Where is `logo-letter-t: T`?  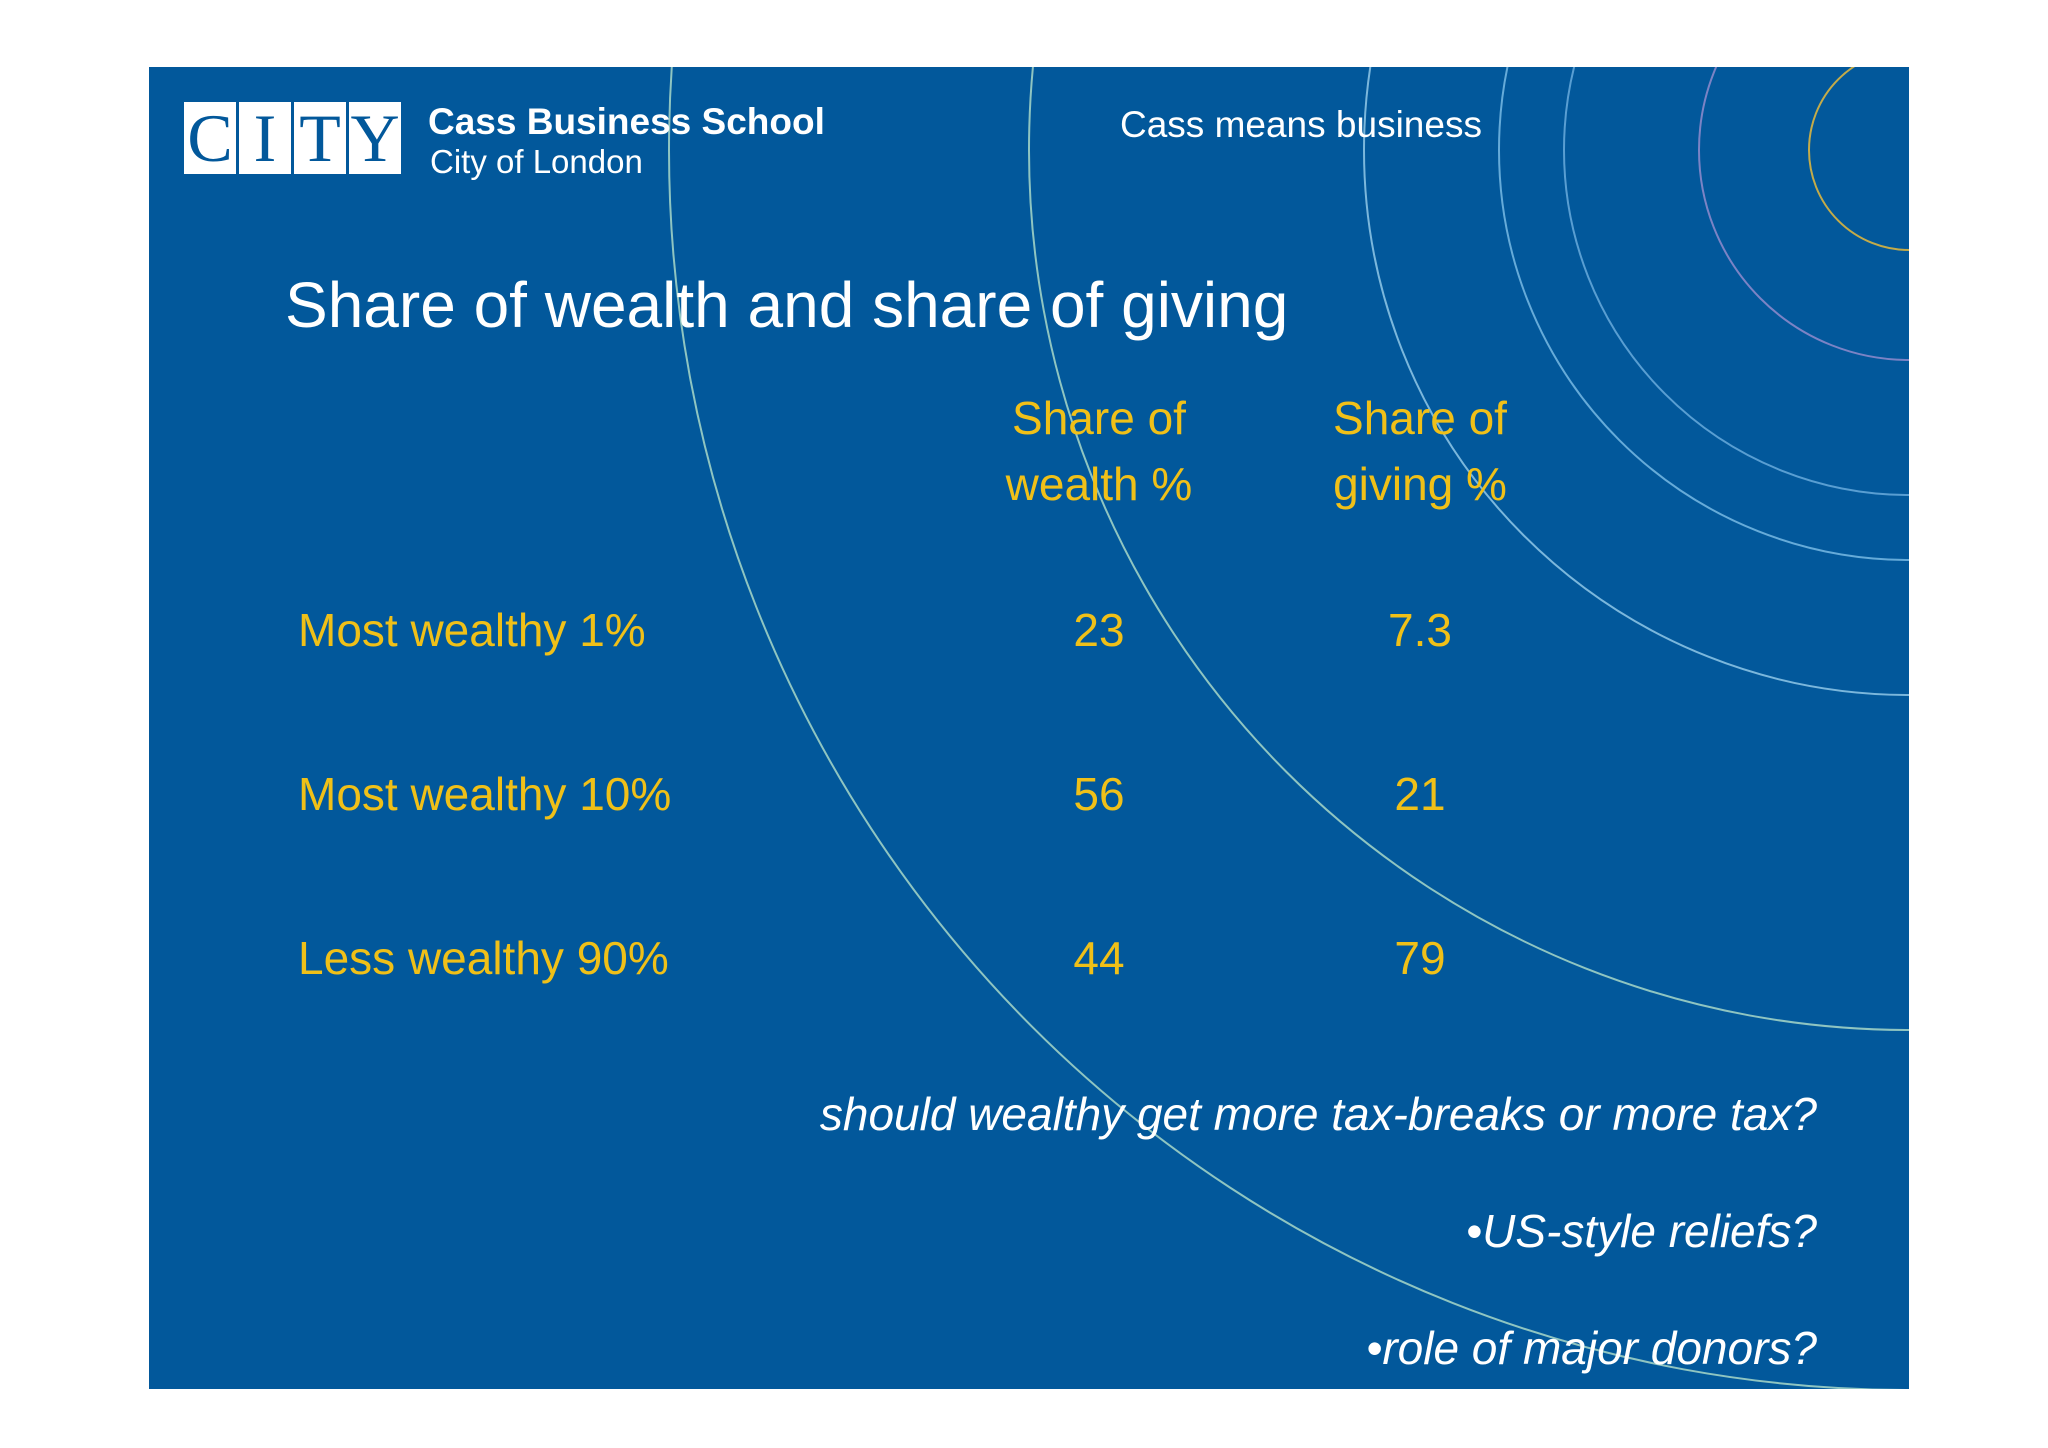 logo-letter-t: T is located at coordinates (320, 138).